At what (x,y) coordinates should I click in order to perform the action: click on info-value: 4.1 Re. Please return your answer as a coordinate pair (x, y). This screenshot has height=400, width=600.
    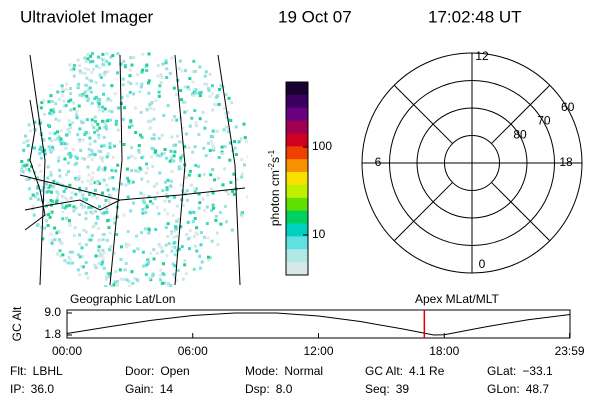
    Looking at the image, I should click on (427, 371).